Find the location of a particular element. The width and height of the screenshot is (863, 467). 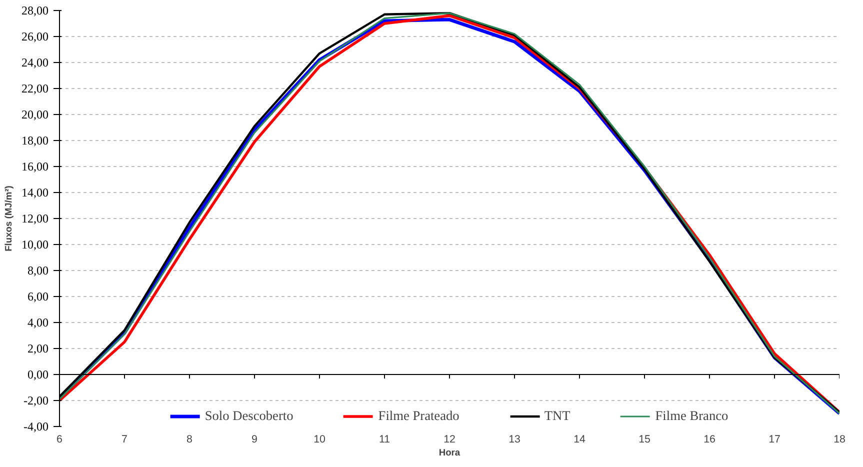

y-tick-label: 10,00 is located at coordinates (35, 245).